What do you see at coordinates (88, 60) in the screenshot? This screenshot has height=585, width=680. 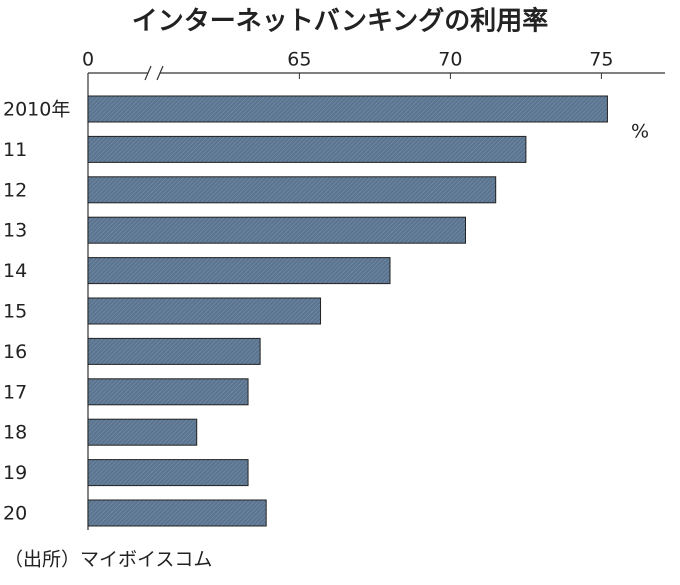 I see `x-tick-label: 0` at bounding box center [88, 60].